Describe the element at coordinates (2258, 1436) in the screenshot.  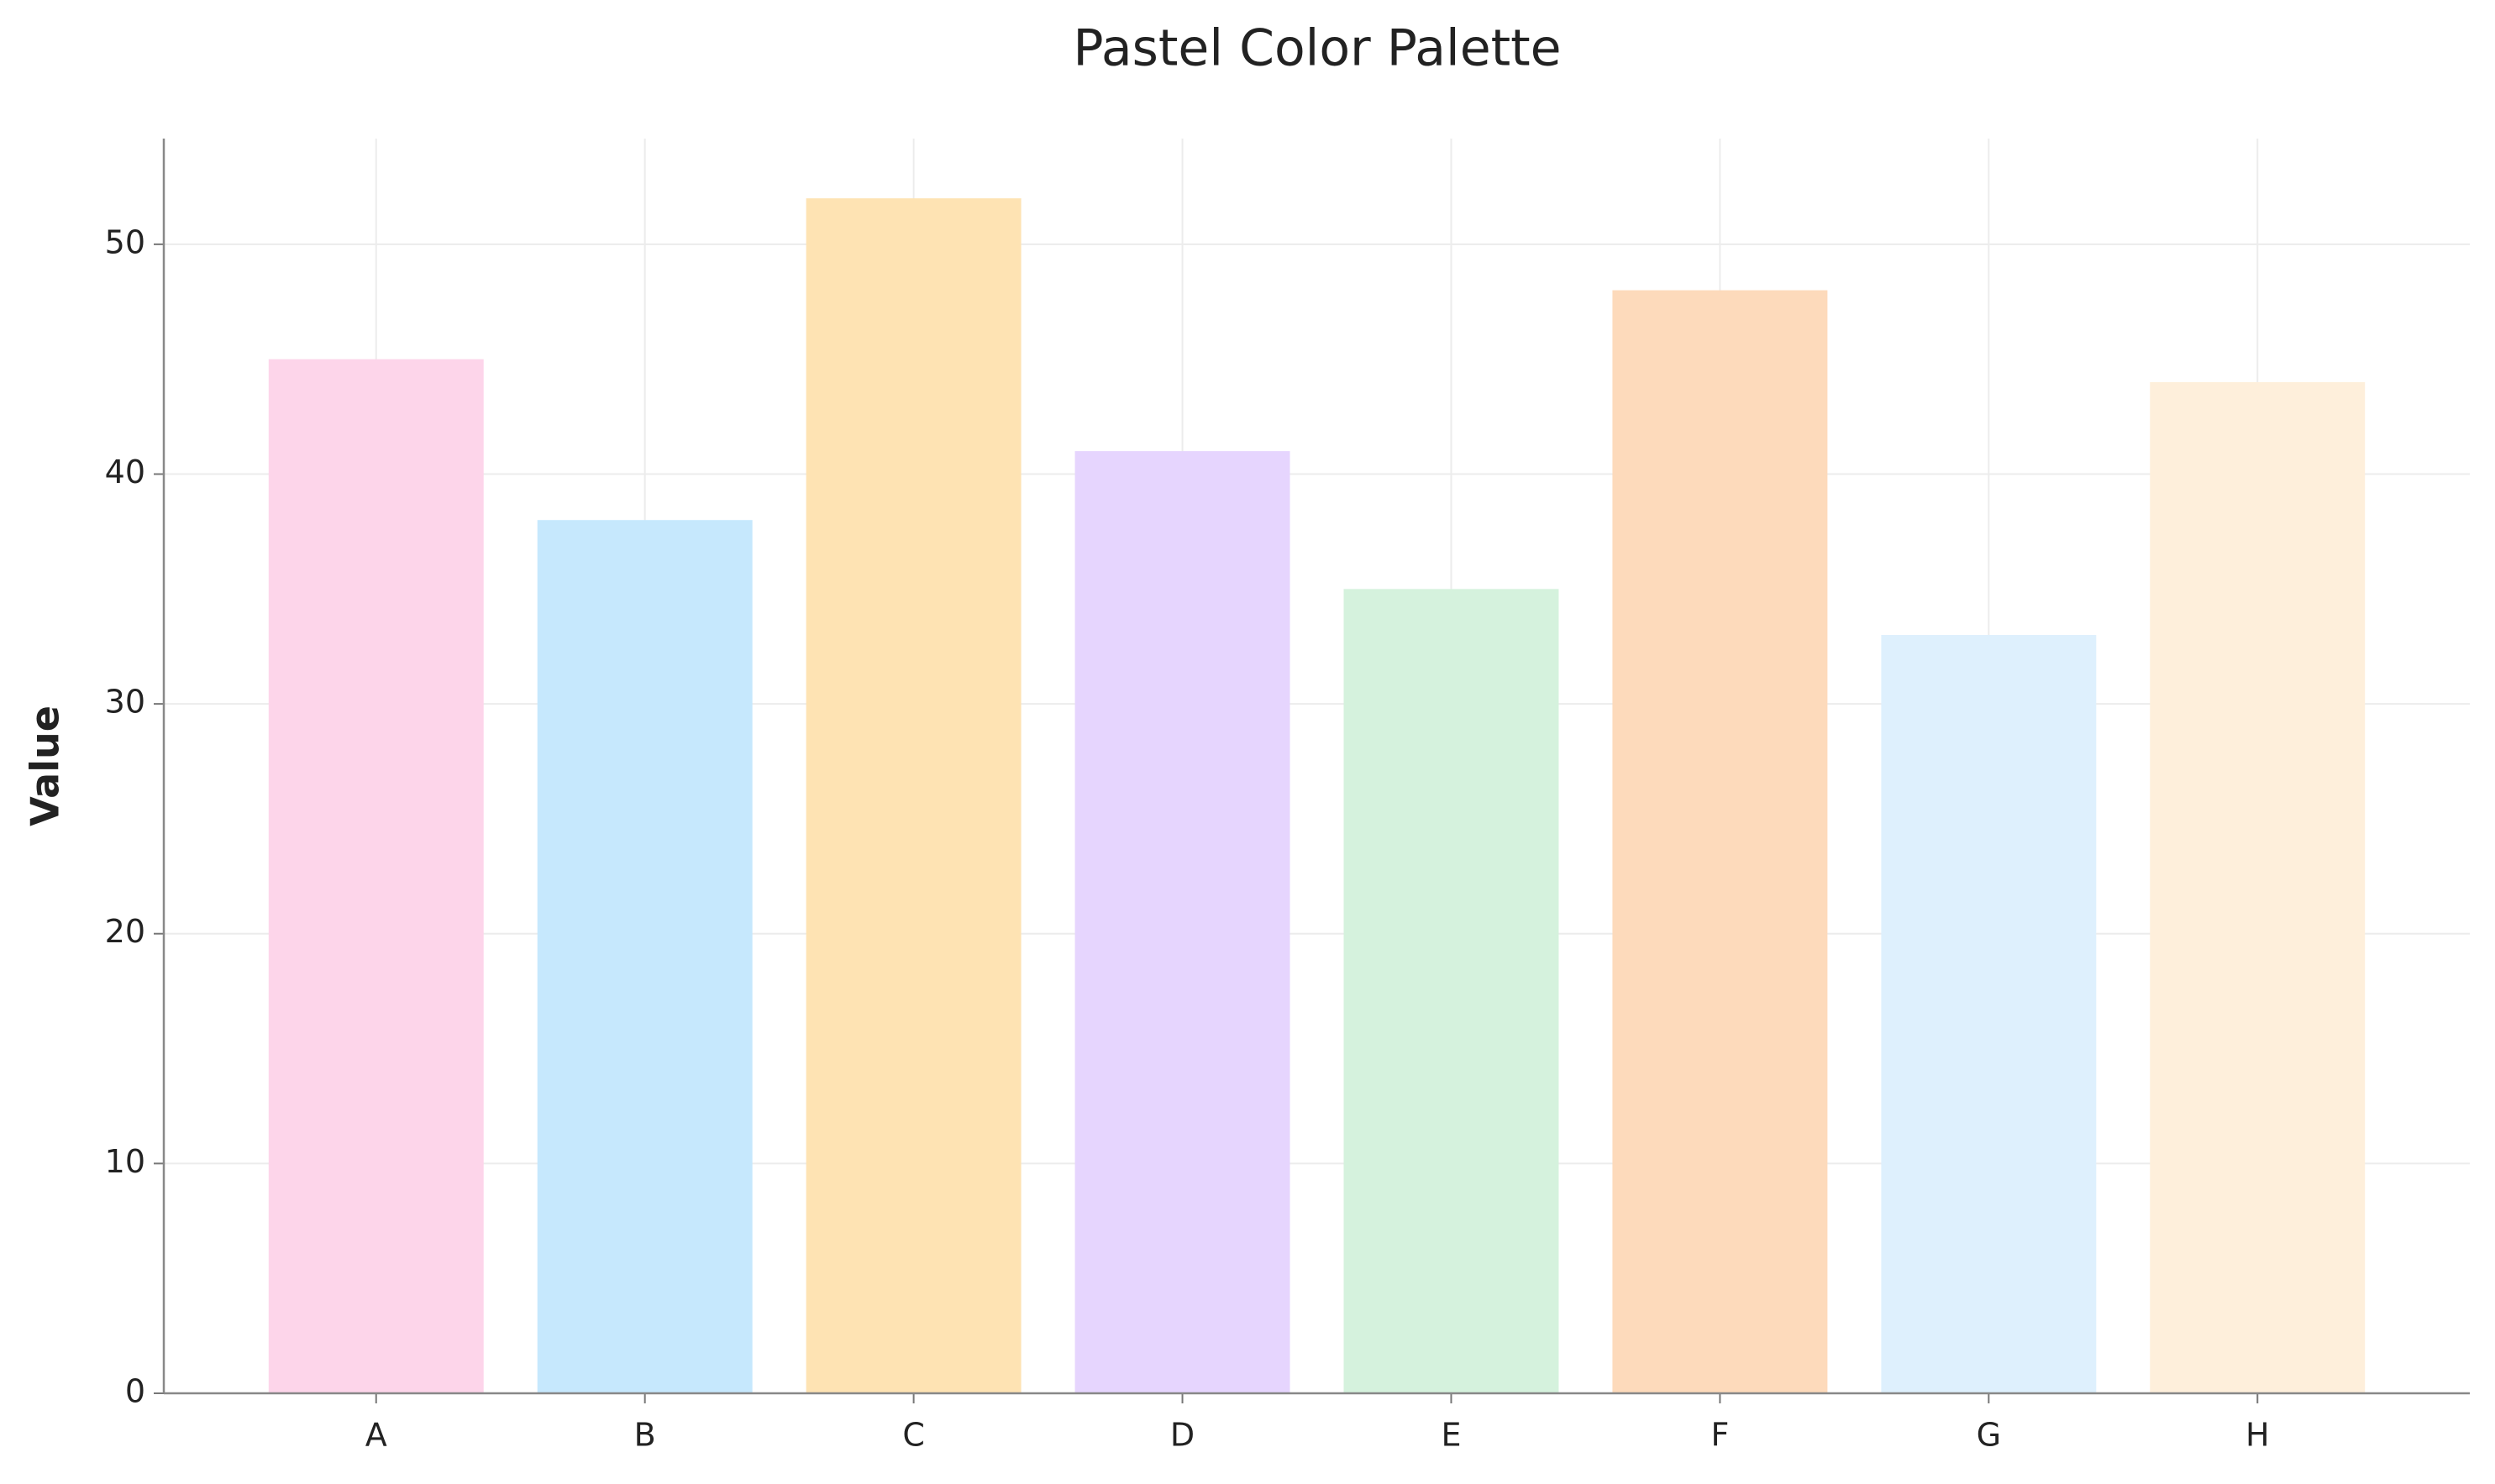
I see `x-tick-label: H` at that location.